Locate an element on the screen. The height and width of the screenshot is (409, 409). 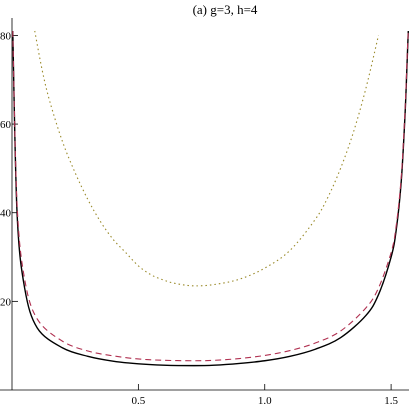
y-tick-label: 80 is located at coordinates (6, 36).